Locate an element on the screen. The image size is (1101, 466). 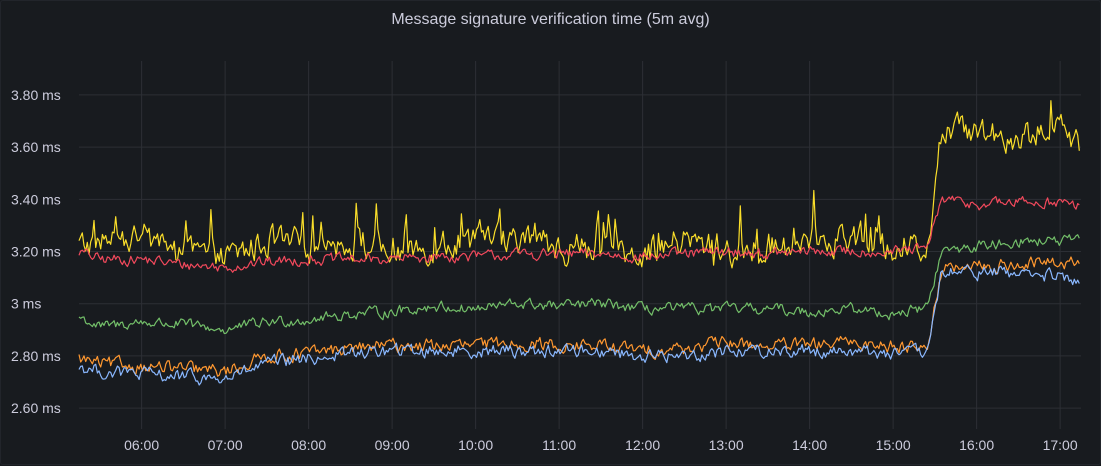
y-tick-label: 3.80 ms is located at coordinates (36, 95).